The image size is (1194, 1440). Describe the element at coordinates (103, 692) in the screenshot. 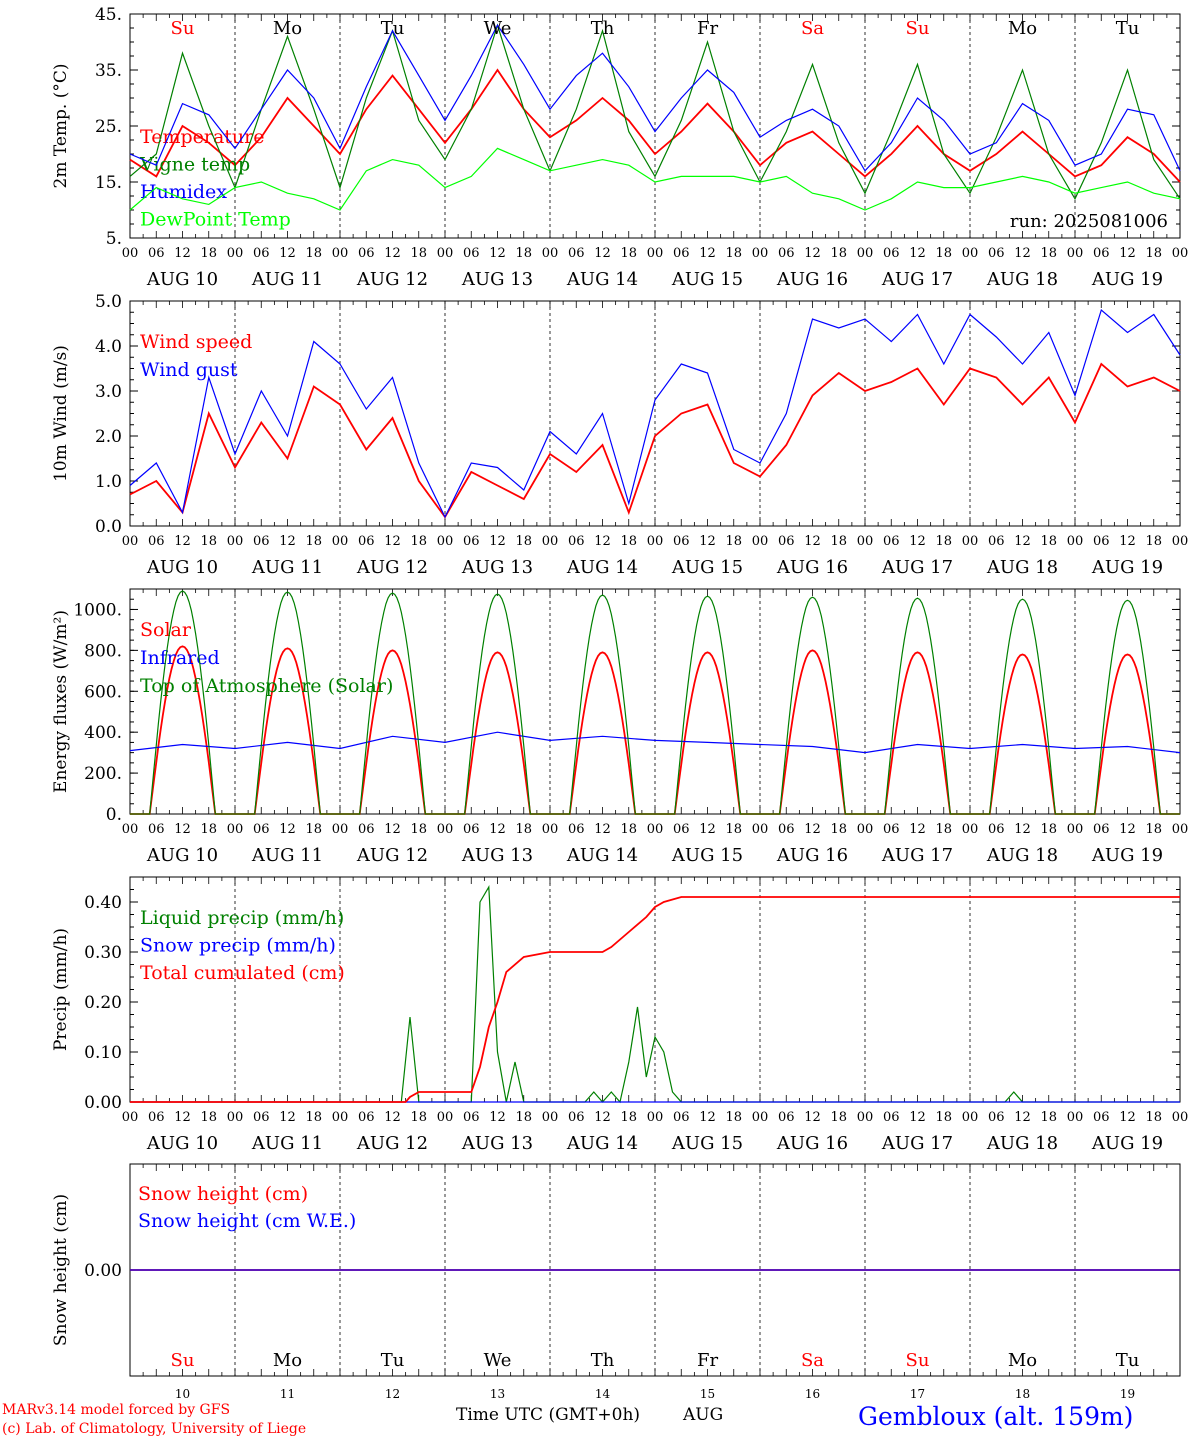

I see `y-tick-label: 600.` at that location.